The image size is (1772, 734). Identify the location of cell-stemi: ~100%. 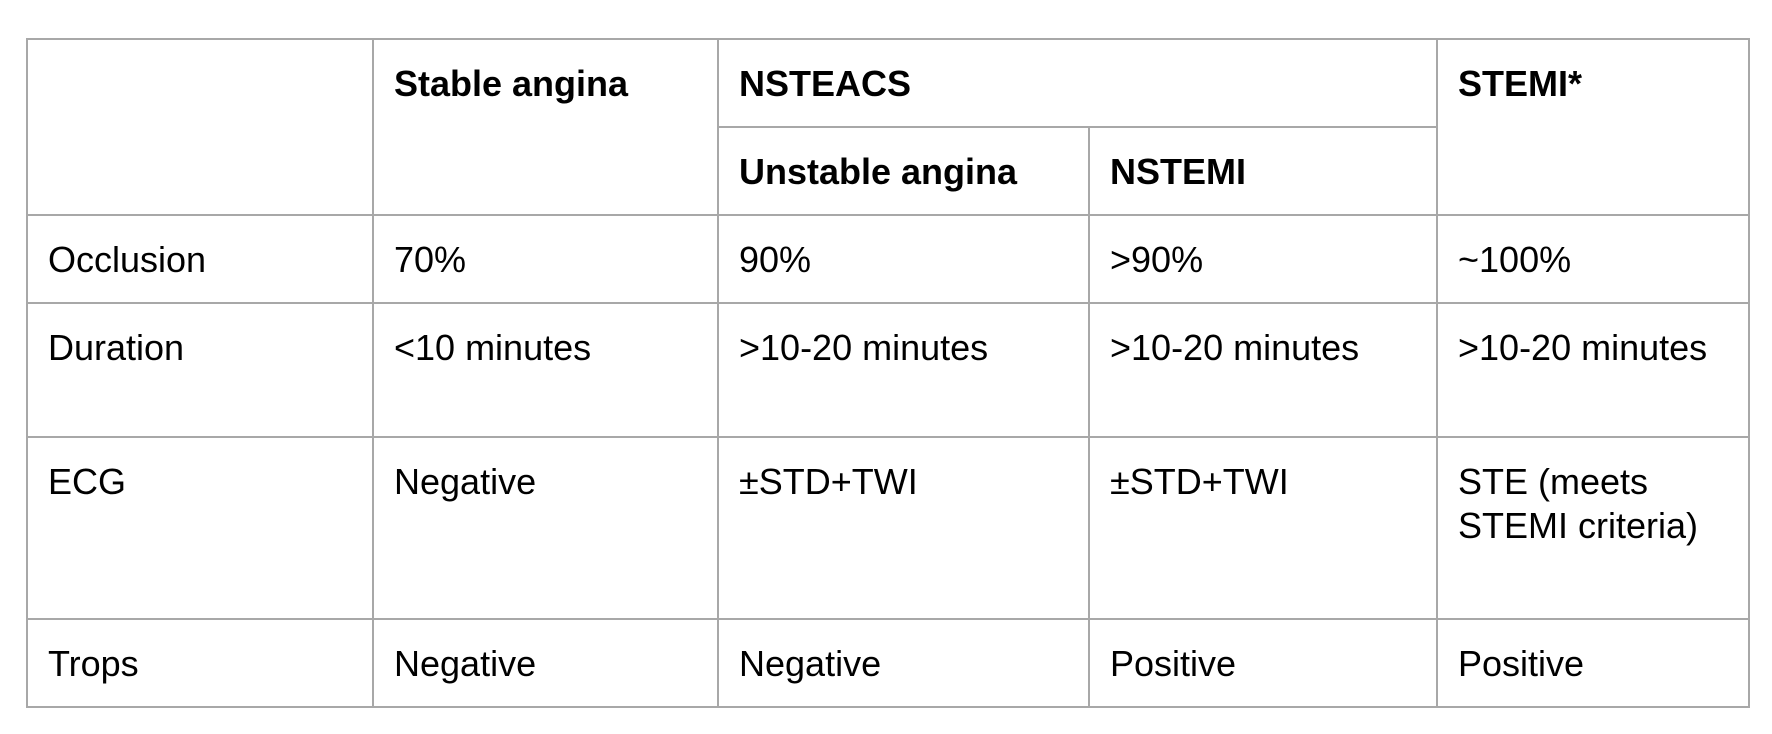
(1593, 259).